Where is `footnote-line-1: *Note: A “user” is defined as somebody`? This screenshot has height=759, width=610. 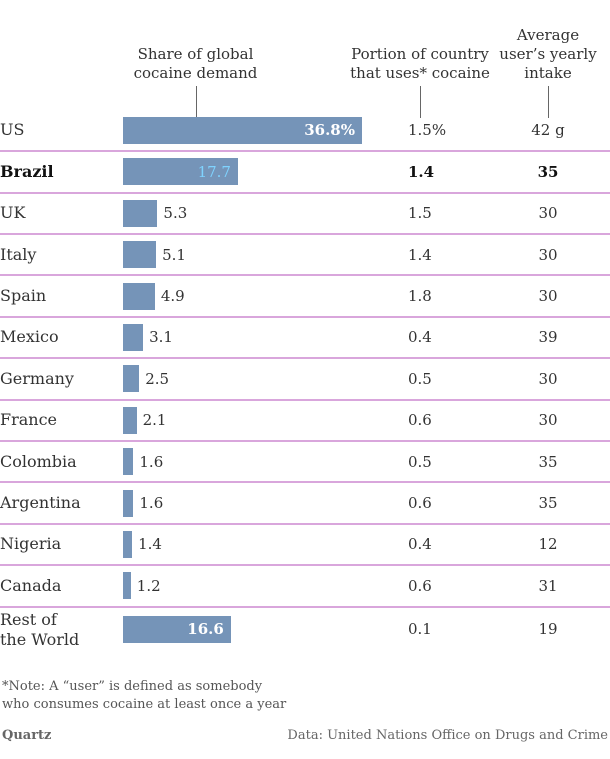 footnote-line-1: *Note: A “user” is defined as somebody is located at coordinates (132, 686).